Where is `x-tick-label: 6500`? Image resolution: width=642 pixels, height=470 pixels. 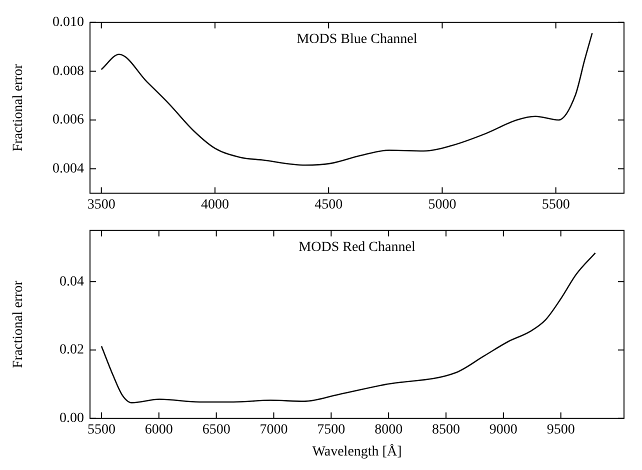
x-tick-label: 6500 is located at coordinates (216, 430).